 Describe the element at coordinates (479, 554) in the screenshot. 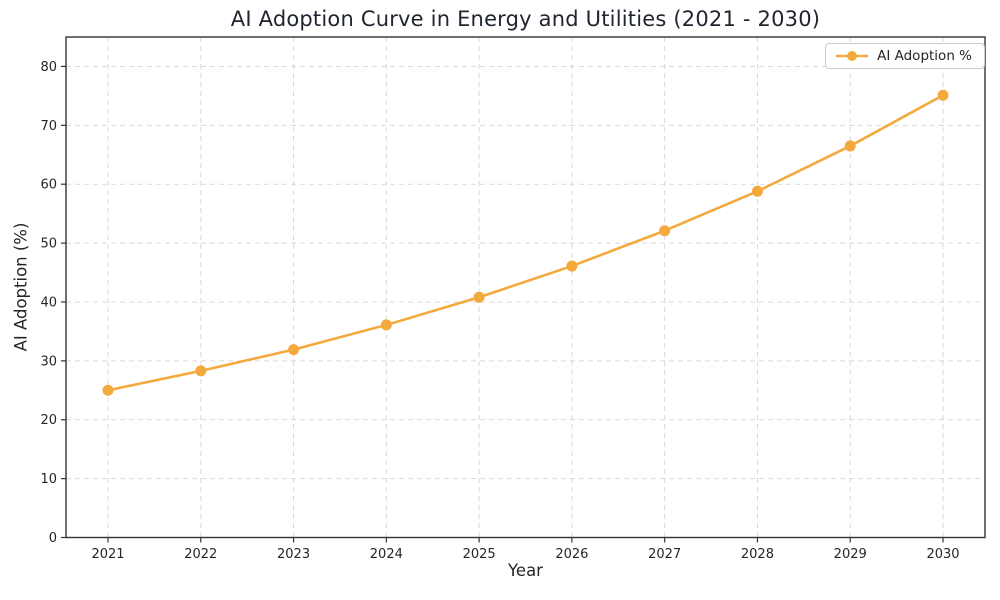

I see `x-tick-label: 2025` at that location.